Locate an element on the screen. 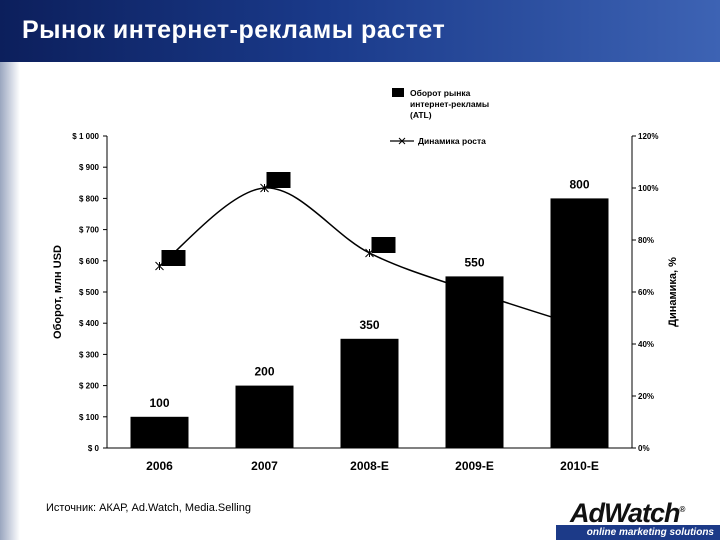 The width and height of the screenshot is (720, 540). x-tick-label: 2009-E is located at coordinates (474, 466).